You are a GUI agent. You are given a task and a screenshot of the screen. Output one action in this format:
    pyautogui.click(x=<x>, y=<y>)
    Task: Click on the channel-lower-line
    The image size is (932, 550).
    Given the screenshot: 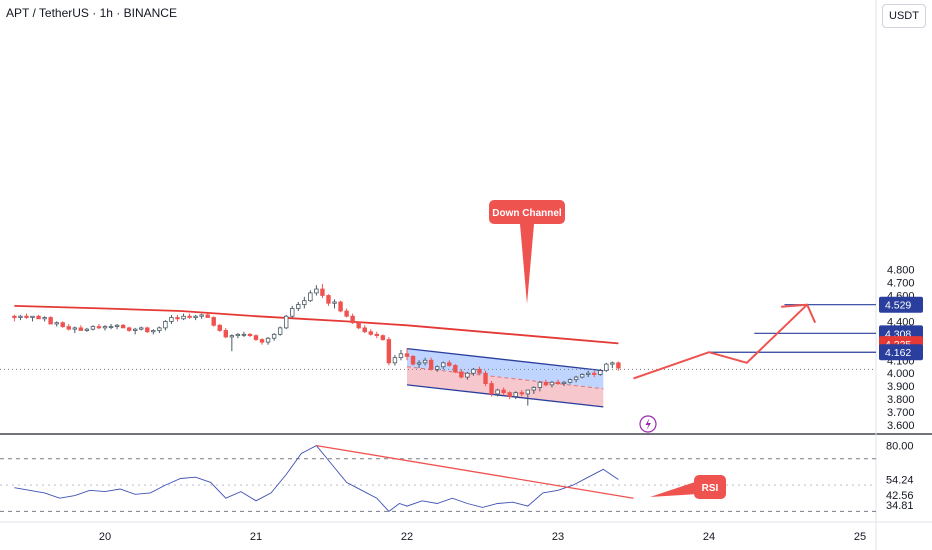 What is the action you would take?
    pyautogui.click(x=505, y=396)
    